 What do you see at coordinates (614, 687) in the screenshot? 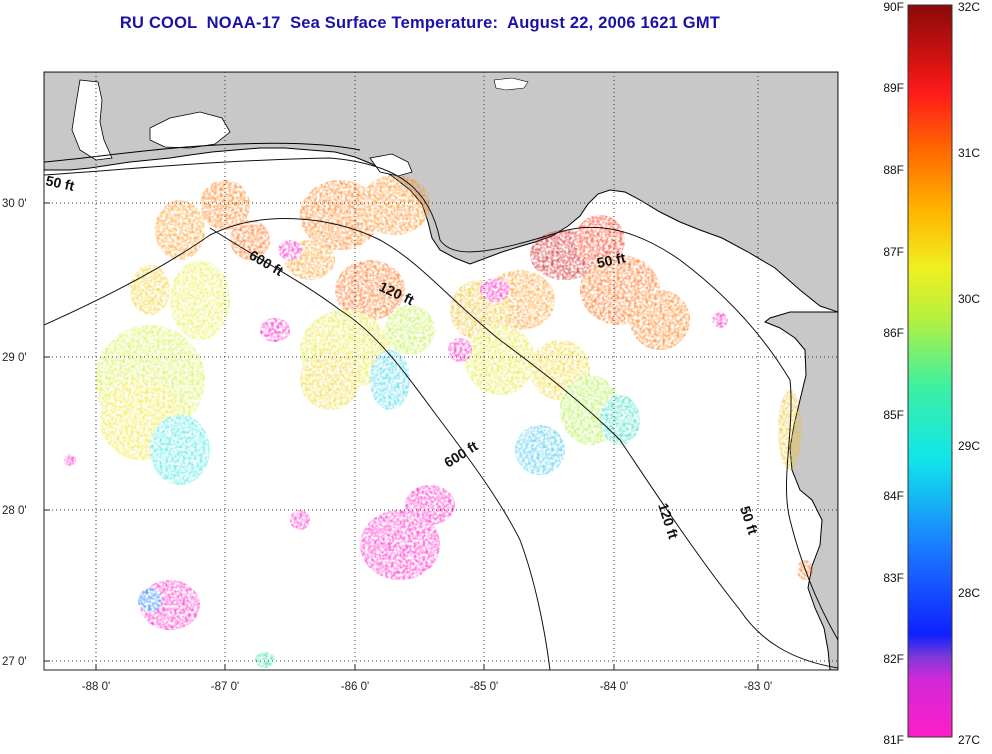
I see `lon-label: -84 0'` at bounding box center [614, 687].